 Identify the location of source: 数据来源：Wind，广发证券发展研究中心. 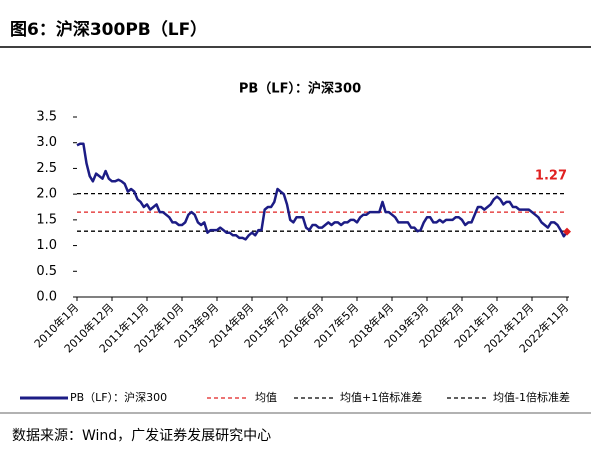
(141, 436).